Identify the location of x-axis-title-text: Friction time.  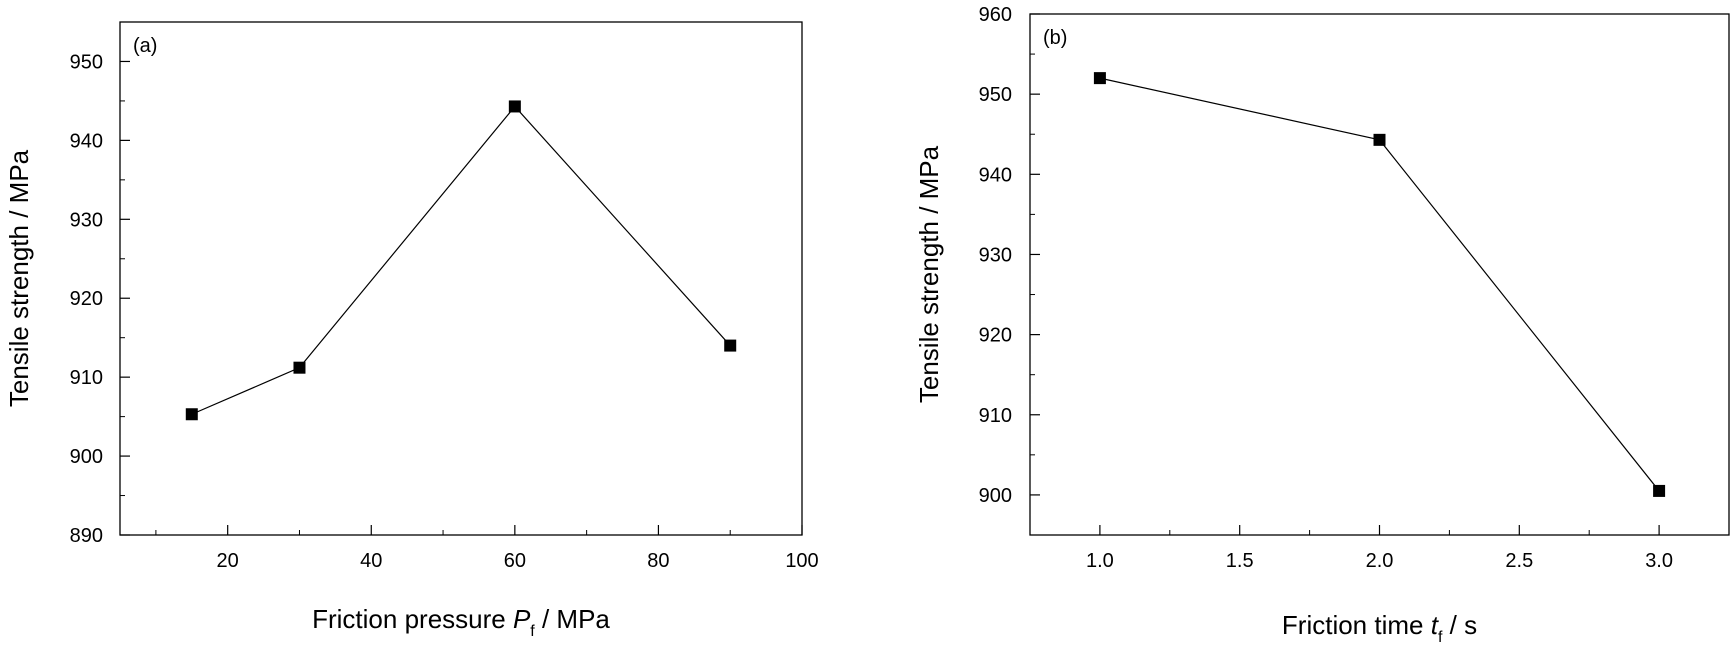
(1356, 625).